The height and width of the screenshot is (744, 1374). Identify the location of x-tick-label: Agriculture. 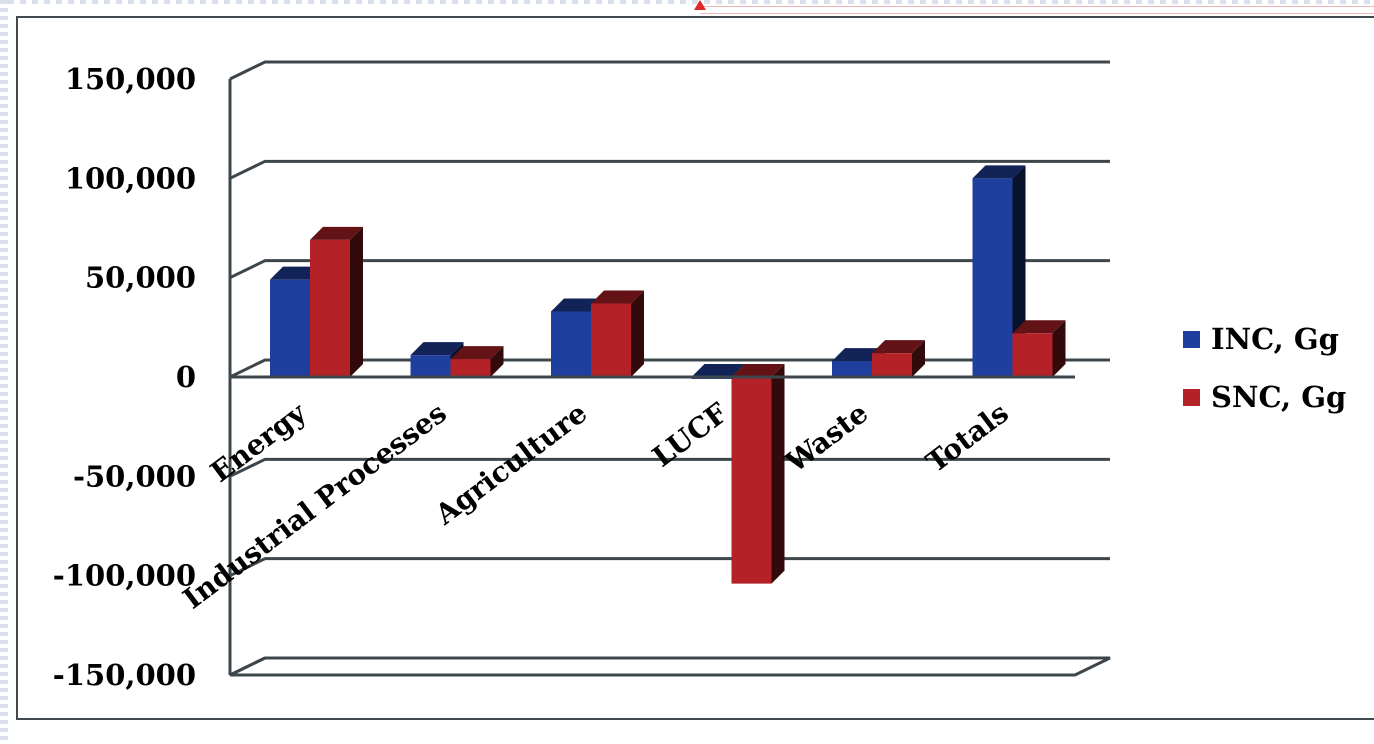
(510, 464).